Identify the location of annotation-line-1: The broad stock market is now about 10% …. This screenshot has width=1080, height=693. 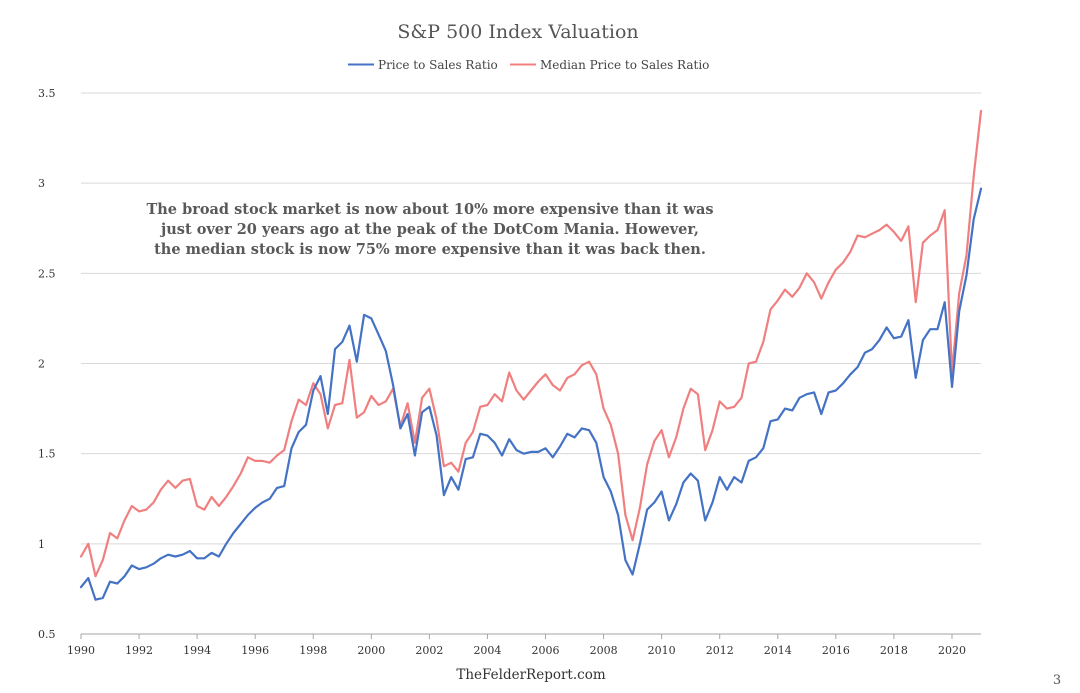
(429, 209).